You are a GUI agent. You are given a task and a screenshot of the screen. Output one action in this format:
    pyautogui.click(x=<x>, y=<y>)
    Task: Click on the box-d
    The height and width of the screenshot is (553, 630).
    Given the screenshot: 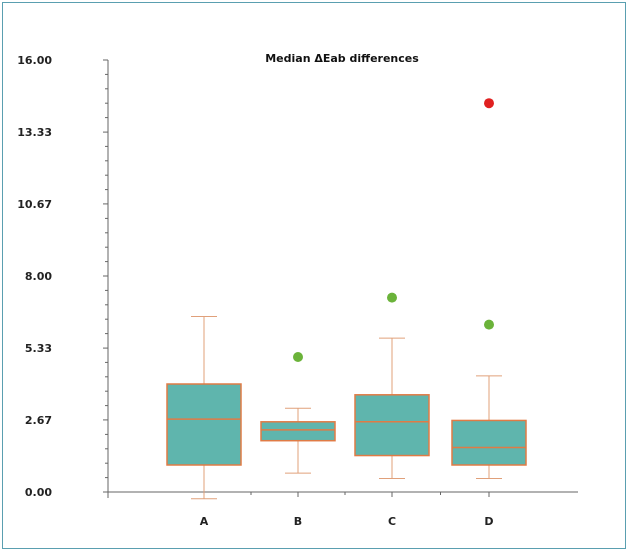 What is the action you would take?
    pyautogui.click(x=489, y=288)
    